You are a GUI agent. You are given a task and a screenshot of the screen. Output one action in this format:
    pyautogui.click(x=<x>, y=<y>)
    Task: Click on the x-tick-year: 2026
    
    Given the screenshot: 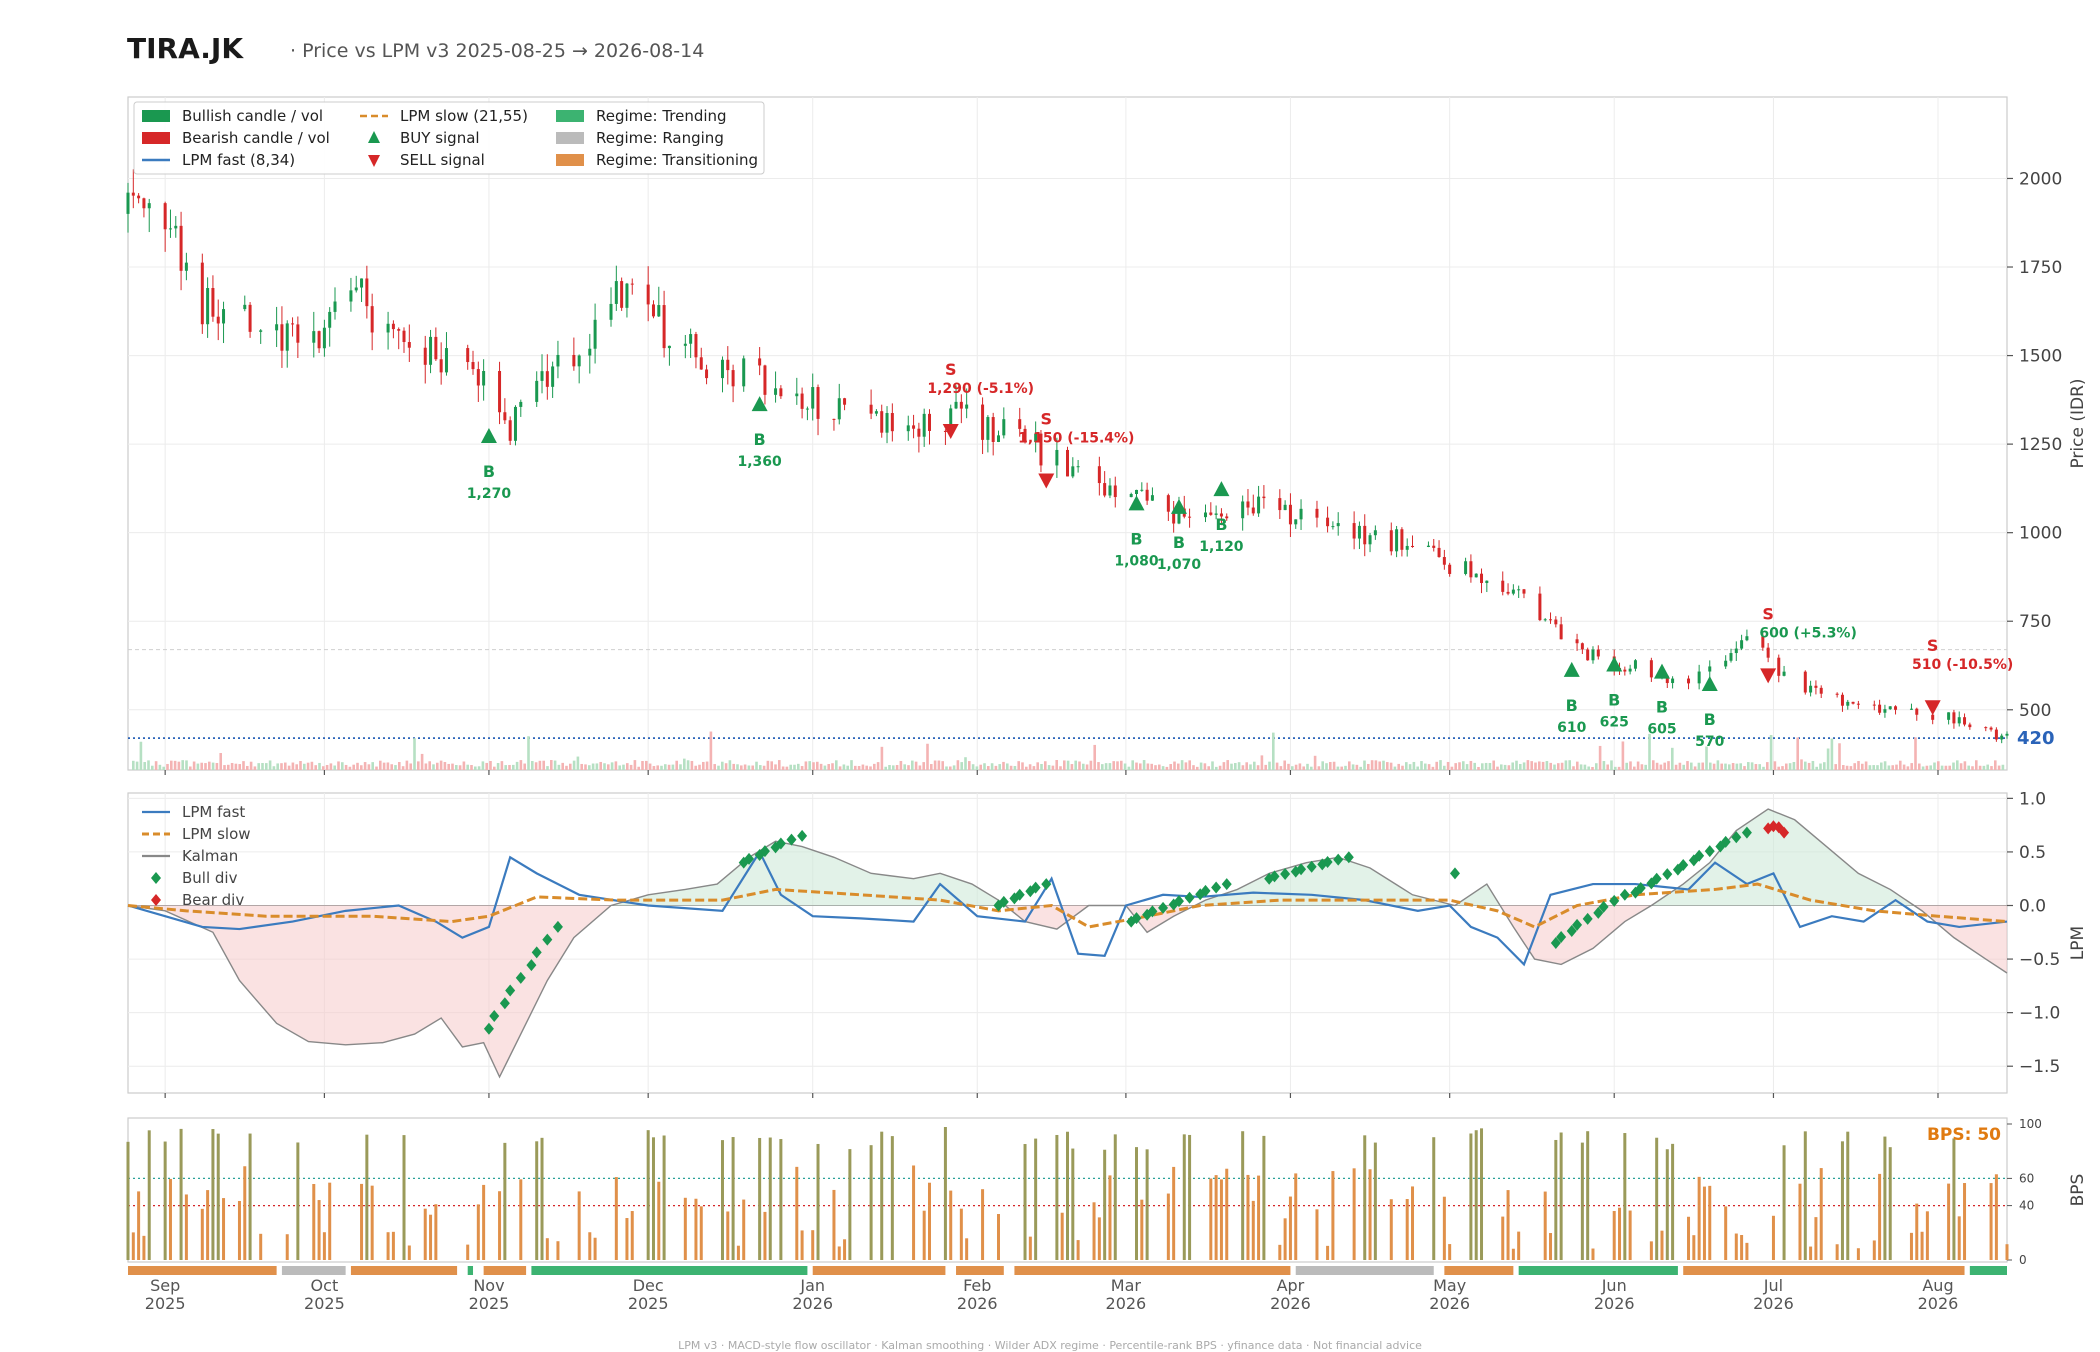 What is the action you would take?
    pyautogui.click(x=1938, y=1303)
    